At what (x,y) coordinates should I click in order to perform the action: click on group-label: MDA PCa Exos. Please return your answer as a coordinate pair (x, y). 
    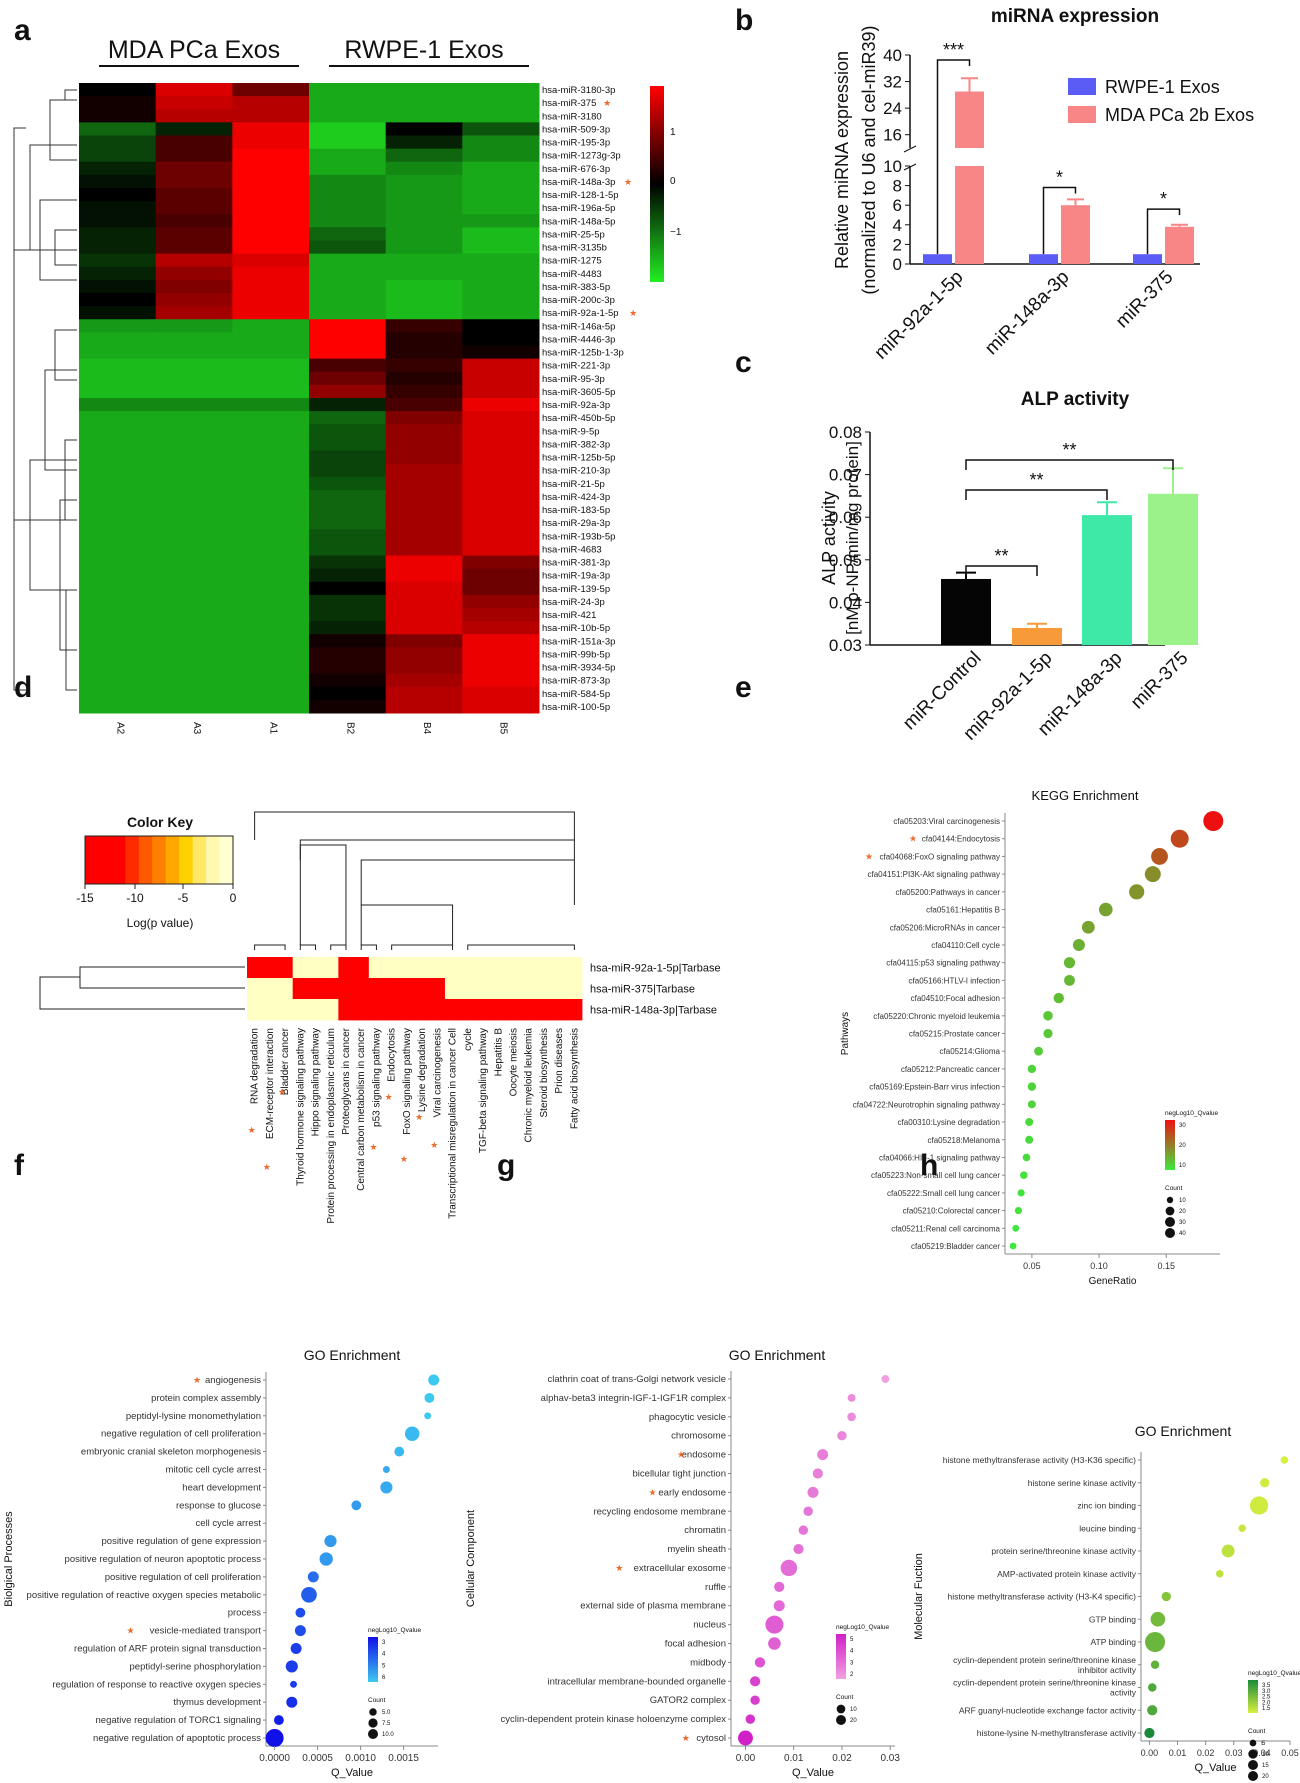
    Looking at the image, I should click on (194, 50).